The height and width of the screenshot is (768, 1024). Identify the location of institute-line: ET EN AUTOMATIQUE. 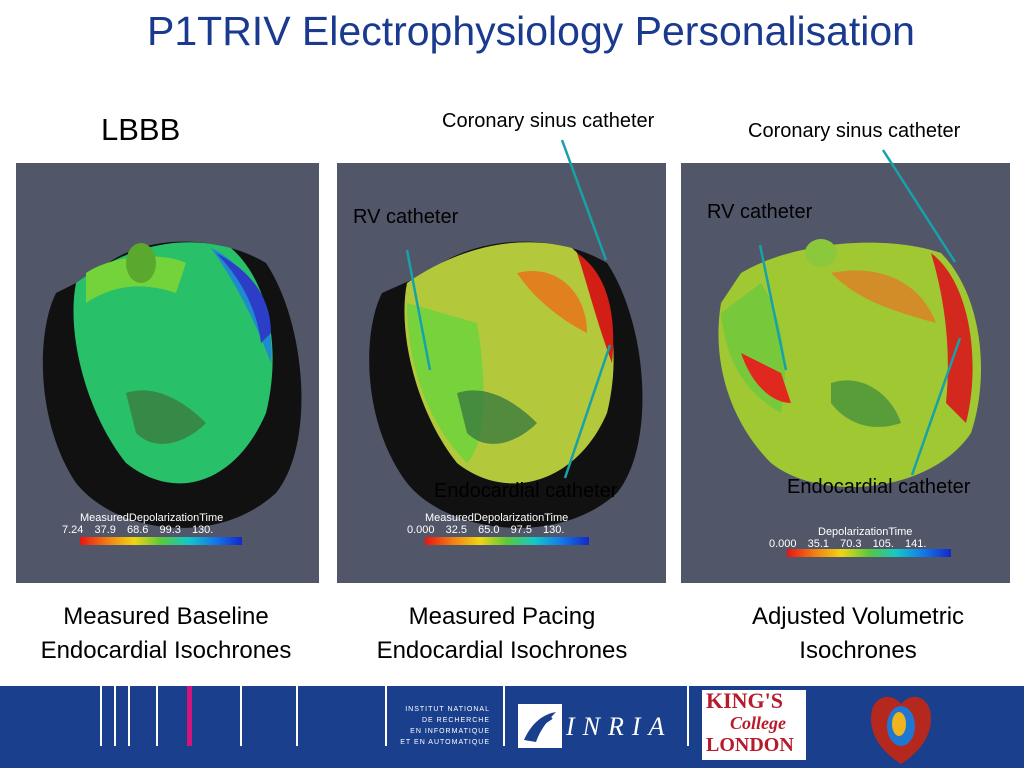
(445, 742).